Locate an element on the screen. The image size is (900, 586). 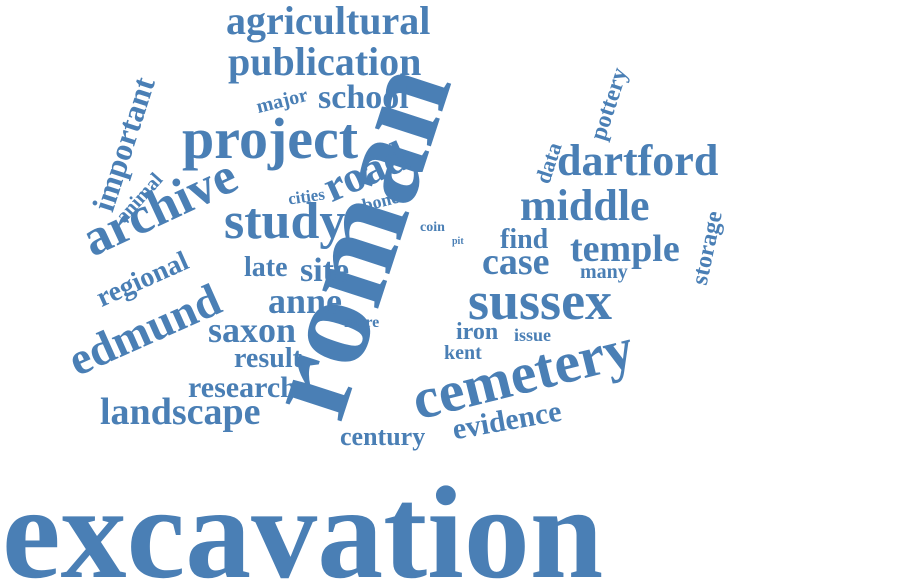
word-cities: cities is located at coordinates (306, 196).